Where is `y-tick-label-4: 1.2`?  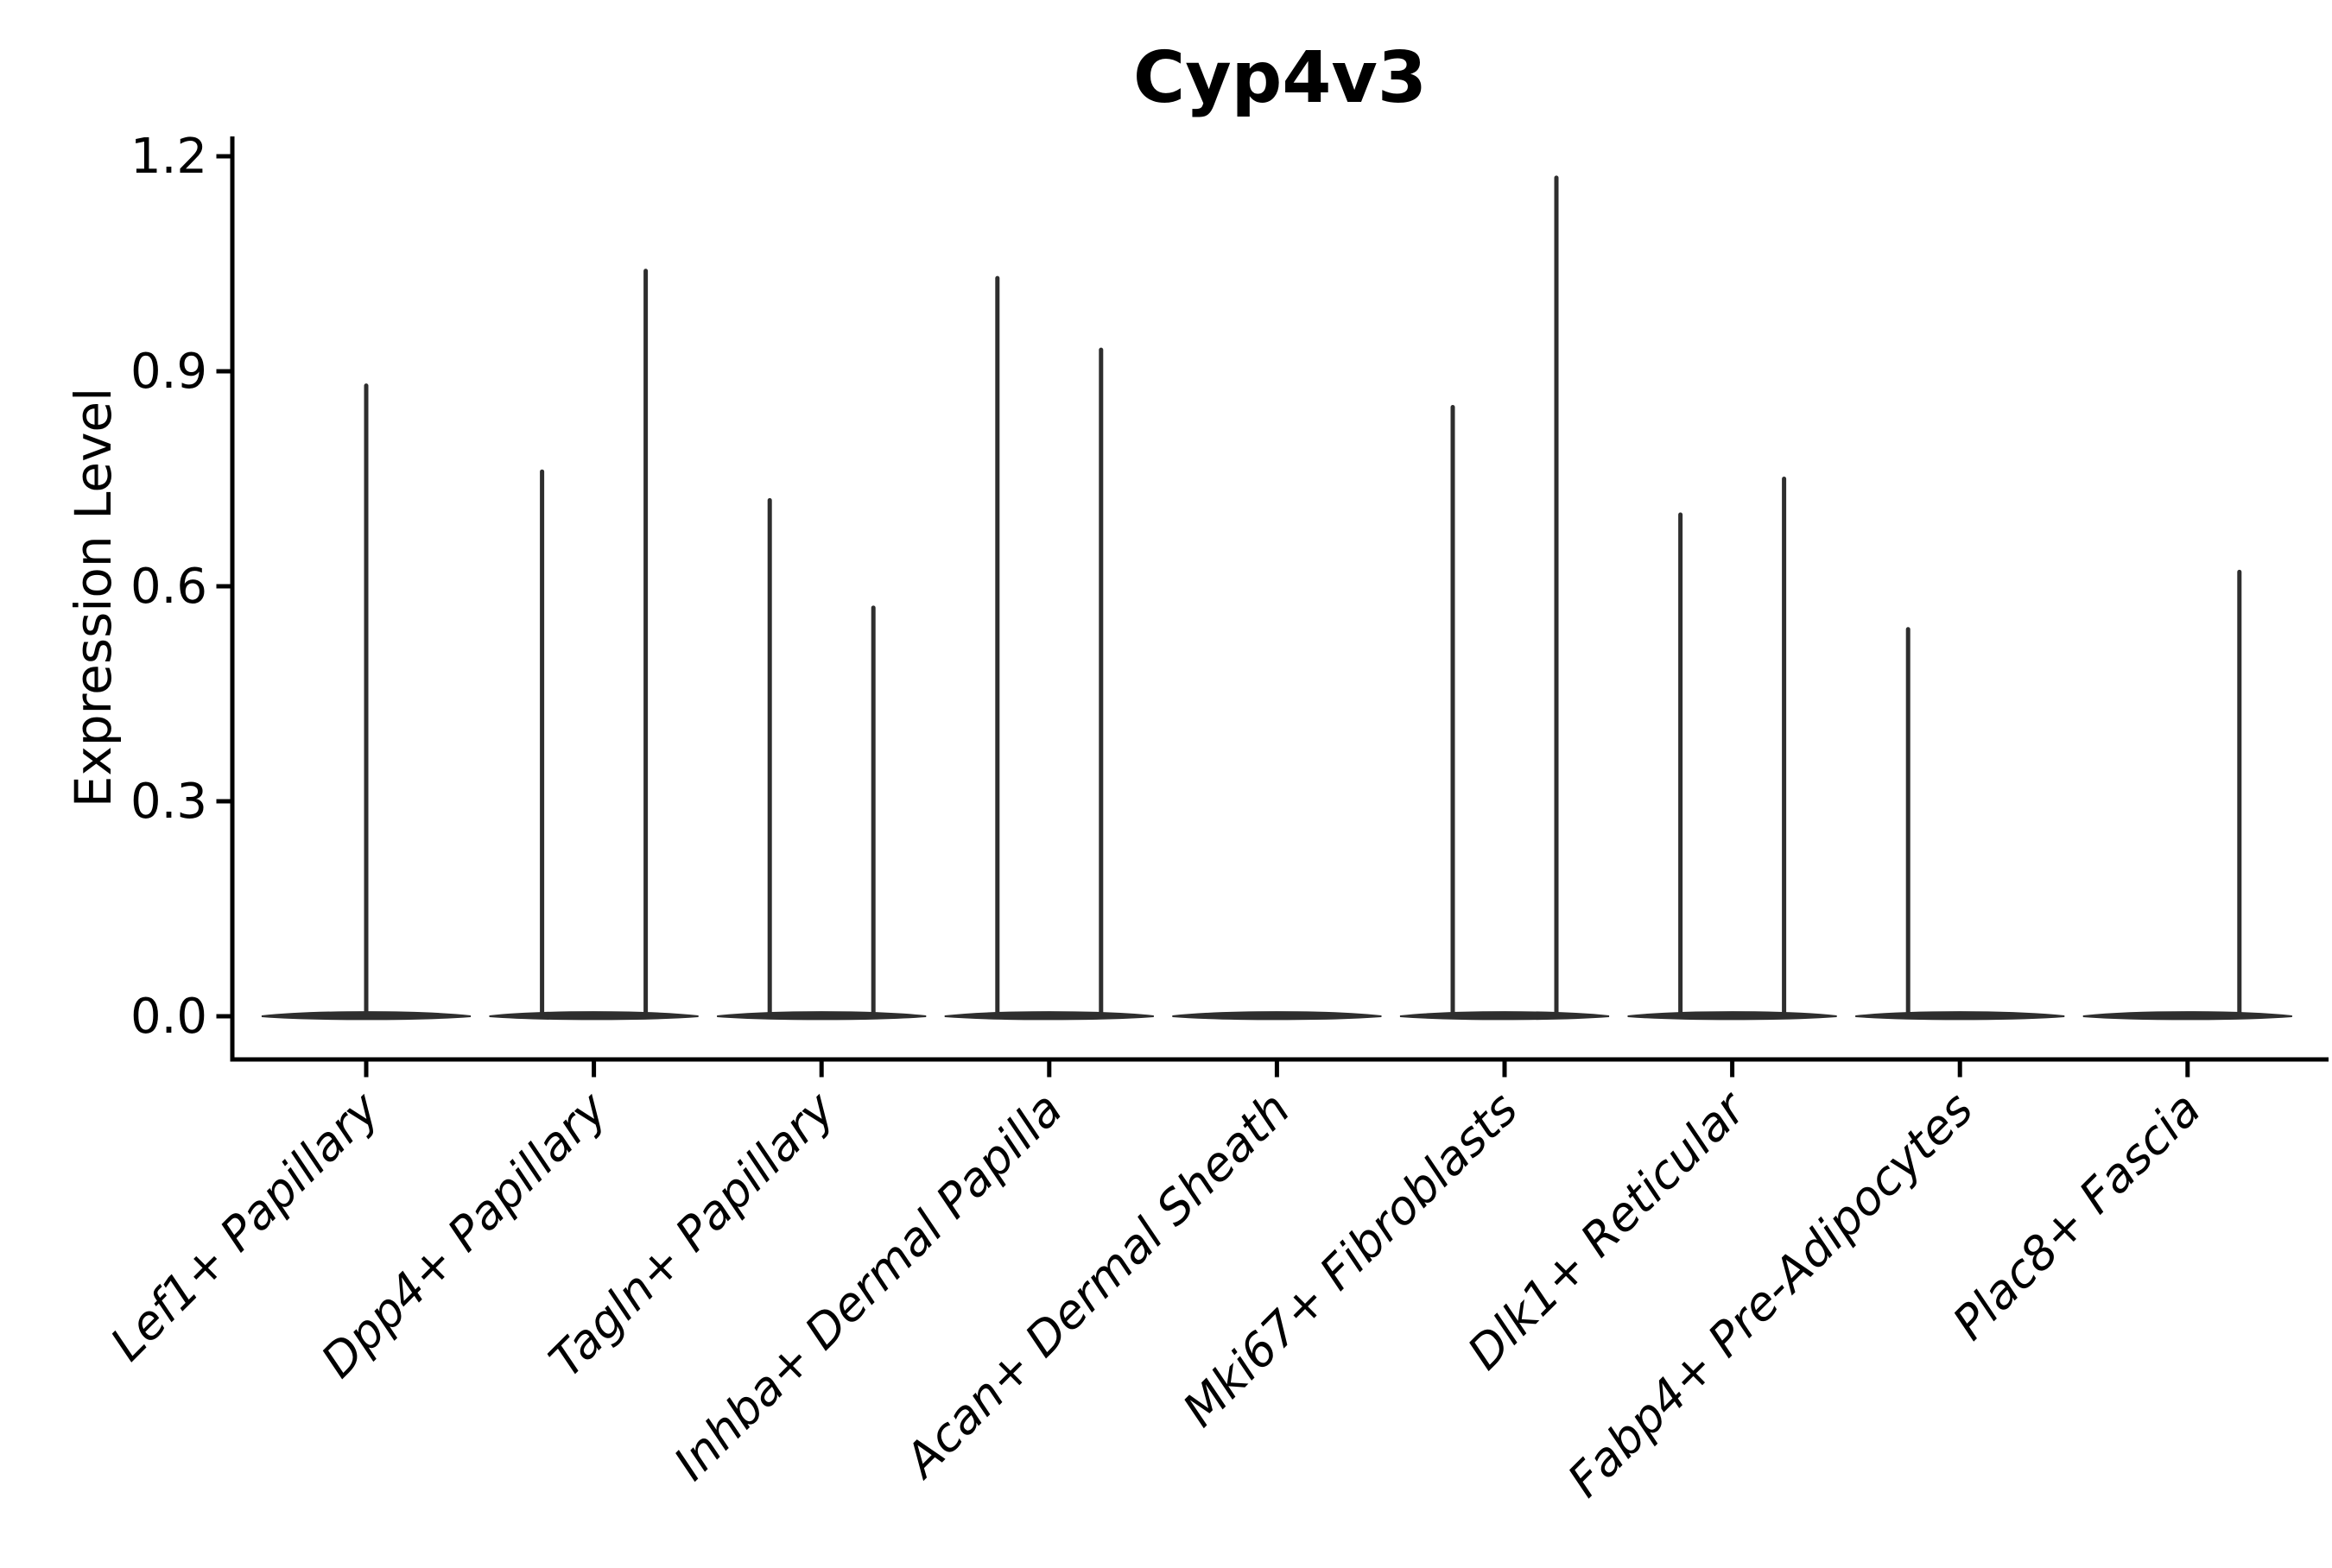
y-tick-label-4: 1.2 is located at coordinates (168, 157).